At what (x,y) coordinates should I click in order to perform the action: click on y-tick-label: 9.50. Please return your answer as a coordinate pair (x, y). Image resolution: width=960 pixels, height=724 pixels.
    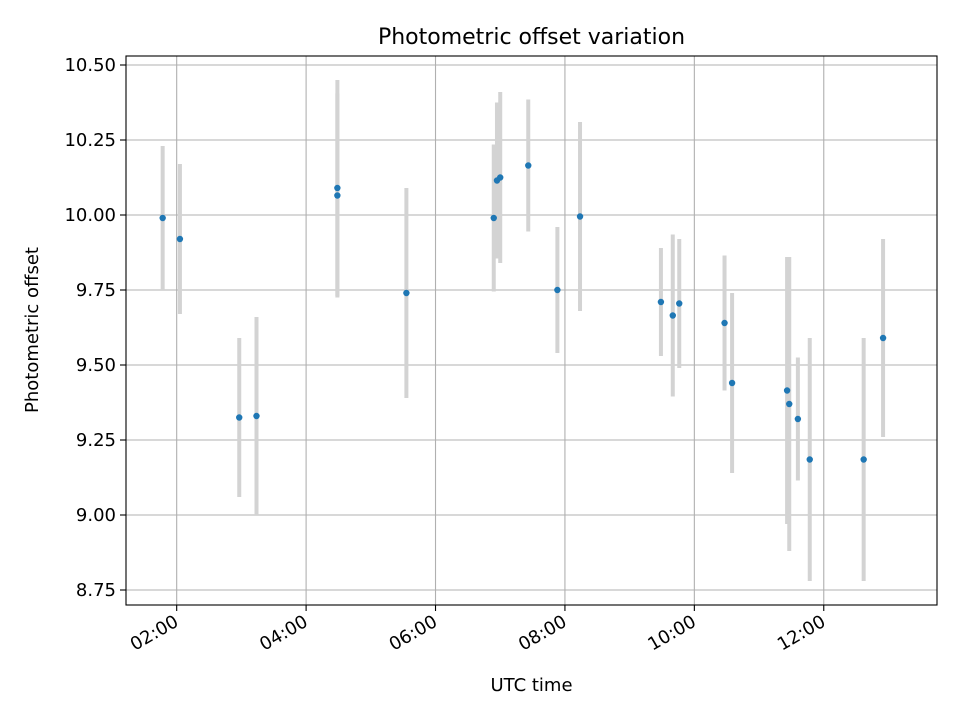
    Looking at the image, I should click on (96, 365).